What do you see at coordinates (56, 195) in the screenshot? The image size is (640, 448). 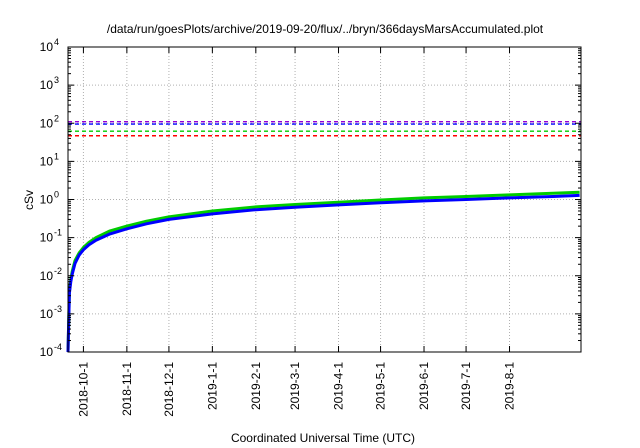 I see `y-tick-exponent: 0` at bounding box center [56, 195].